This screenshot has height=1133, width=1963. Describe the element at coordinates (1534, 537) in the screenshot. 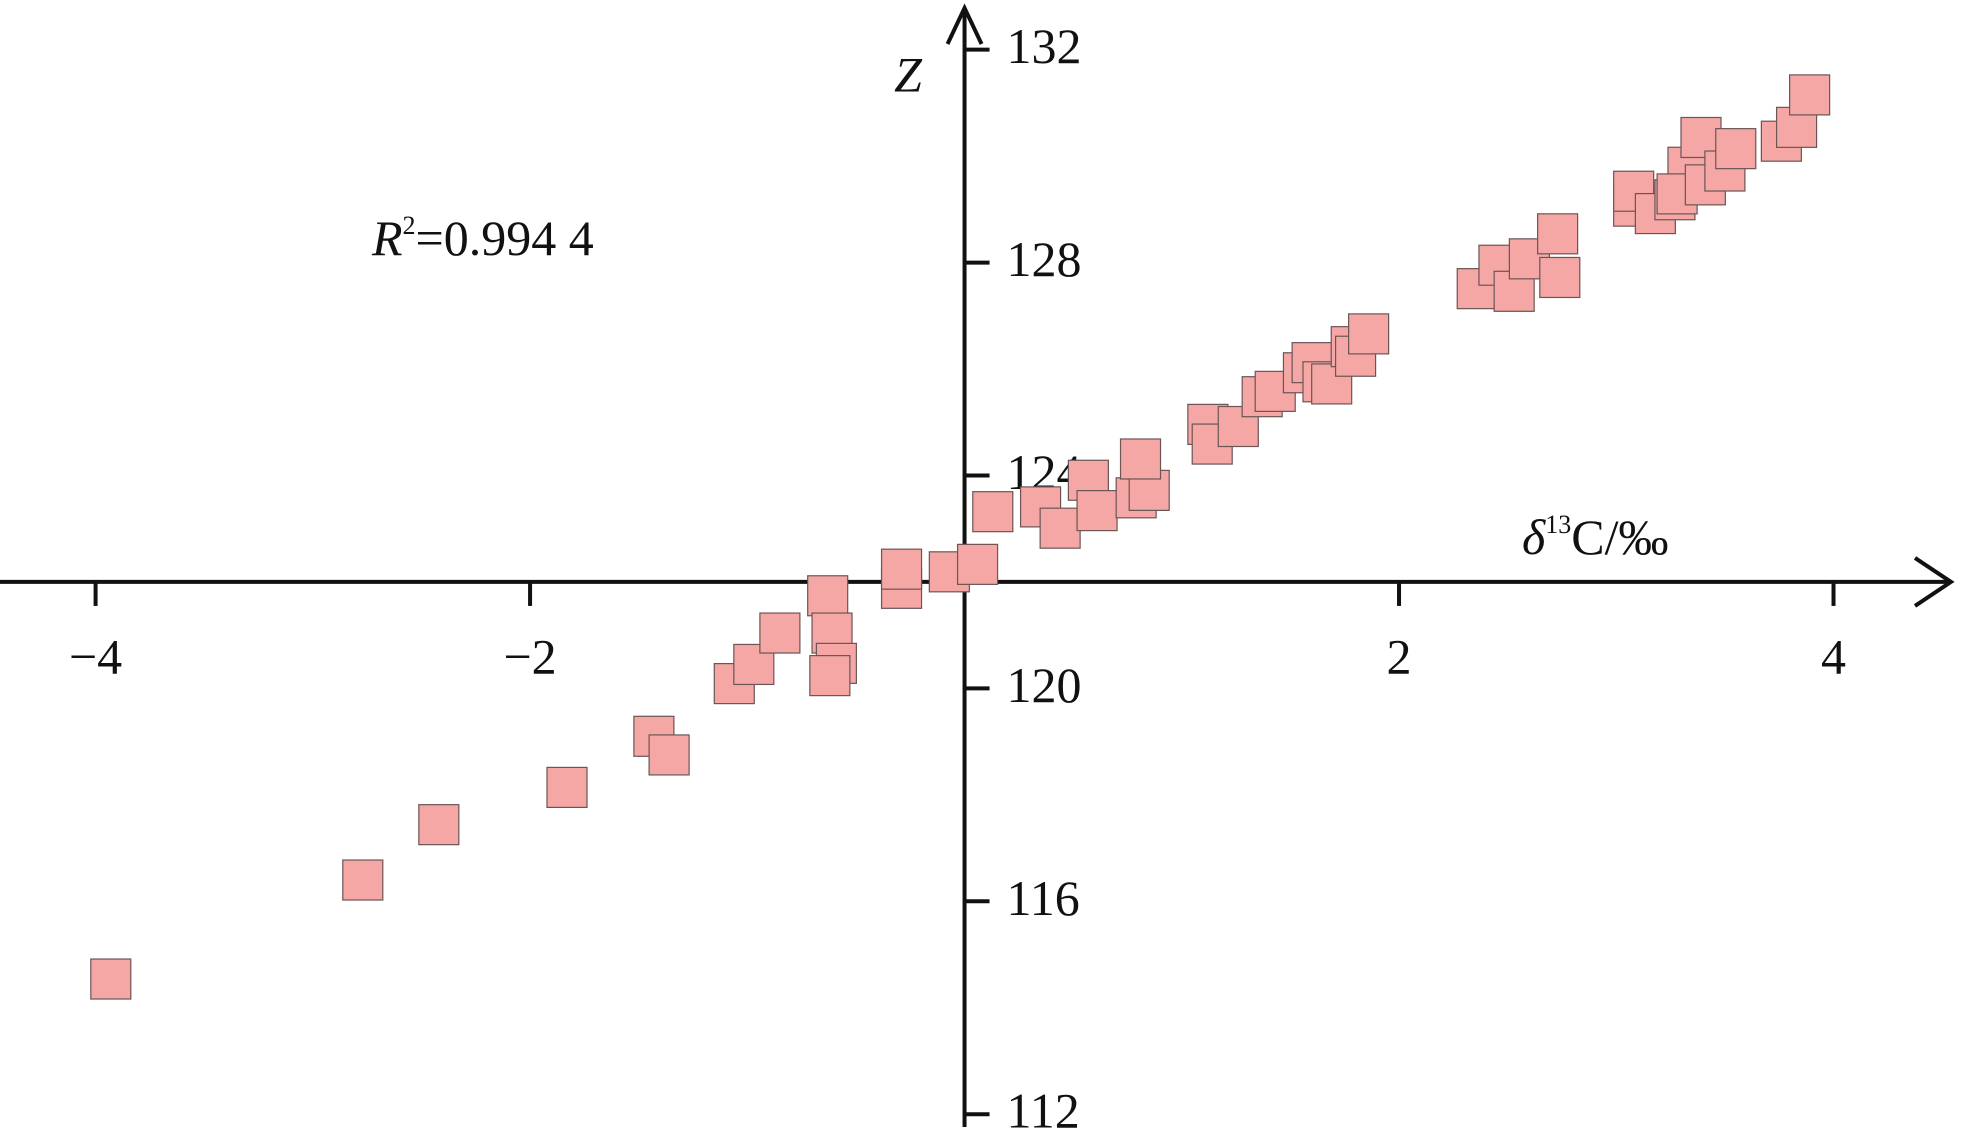

I see `x-label-symbol: δ` at that location.